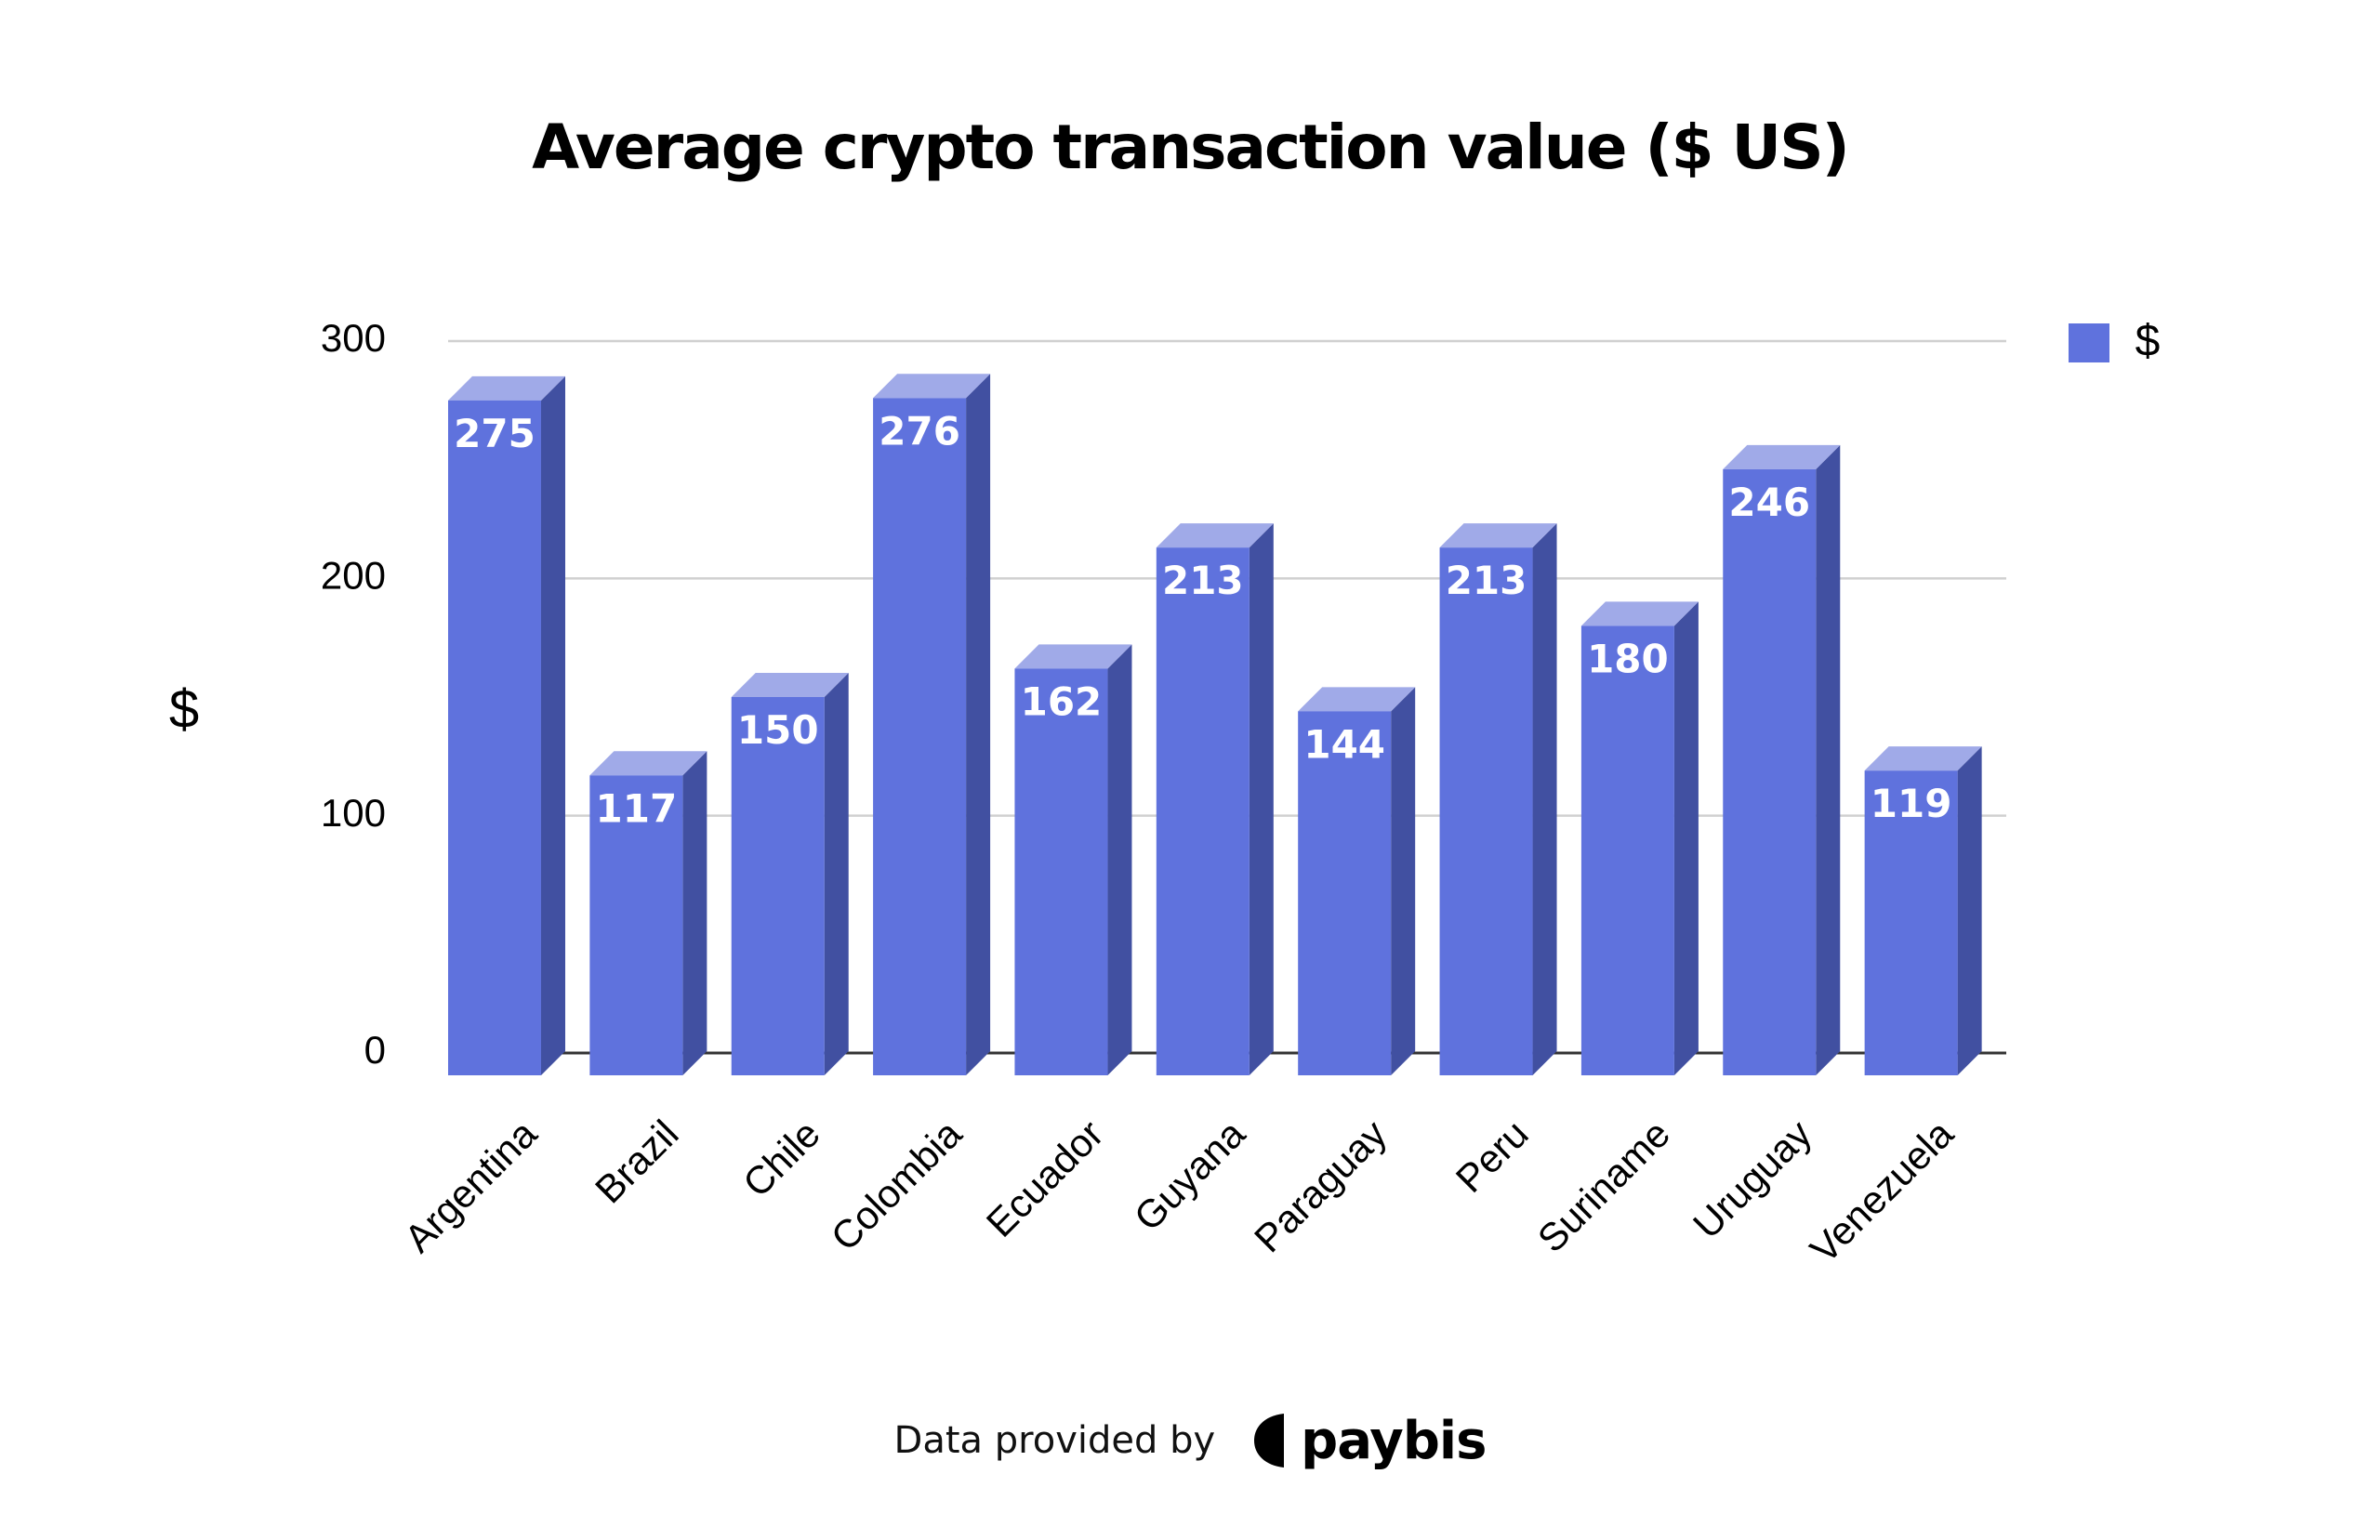  Describe the element at coordinates (1769, 503) in the screenshot. I see `data-label: 246` at that location.